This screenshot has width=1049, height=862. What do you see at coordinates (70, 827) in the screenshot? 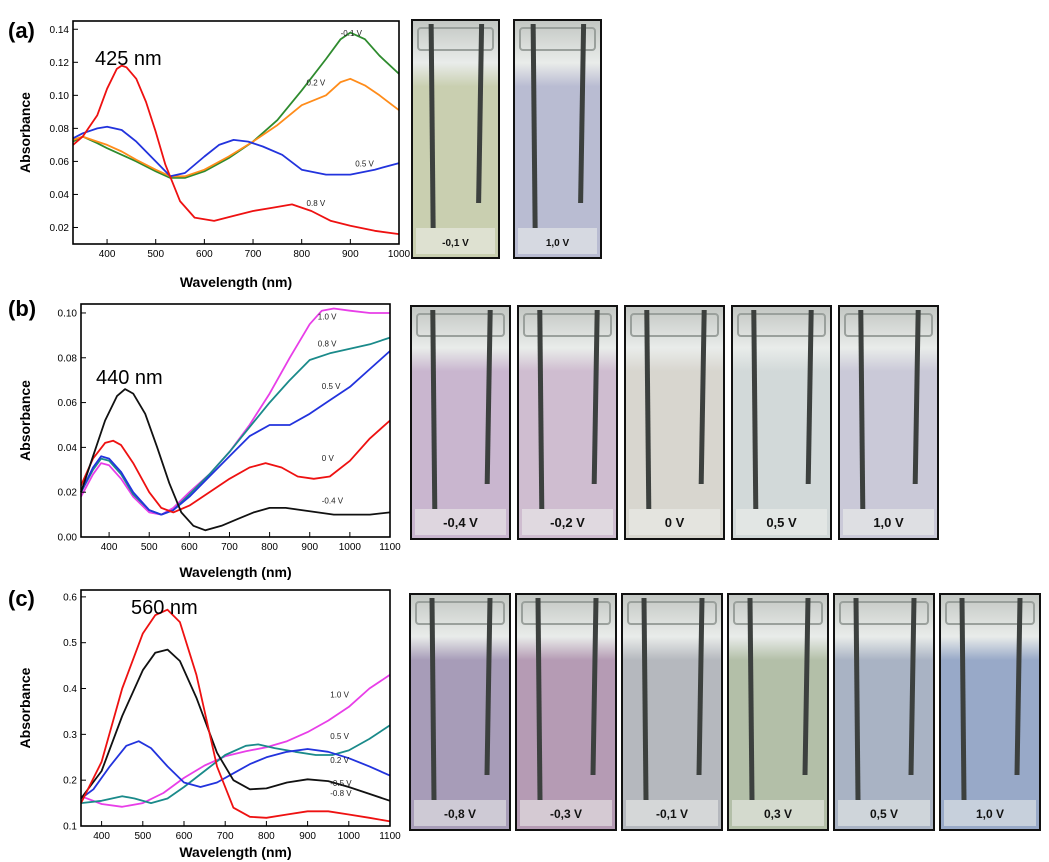
I see `y-tick-label: 0.1` at bounding box center [70, 827].